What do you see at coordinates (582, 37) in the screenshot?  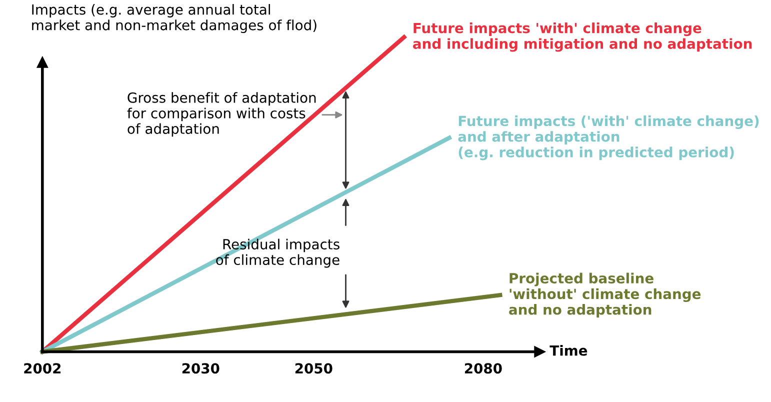 I see `series-label: Future impacts 'with' climate change and including mitigation and no adaptation` at bounding box center [582, 37].